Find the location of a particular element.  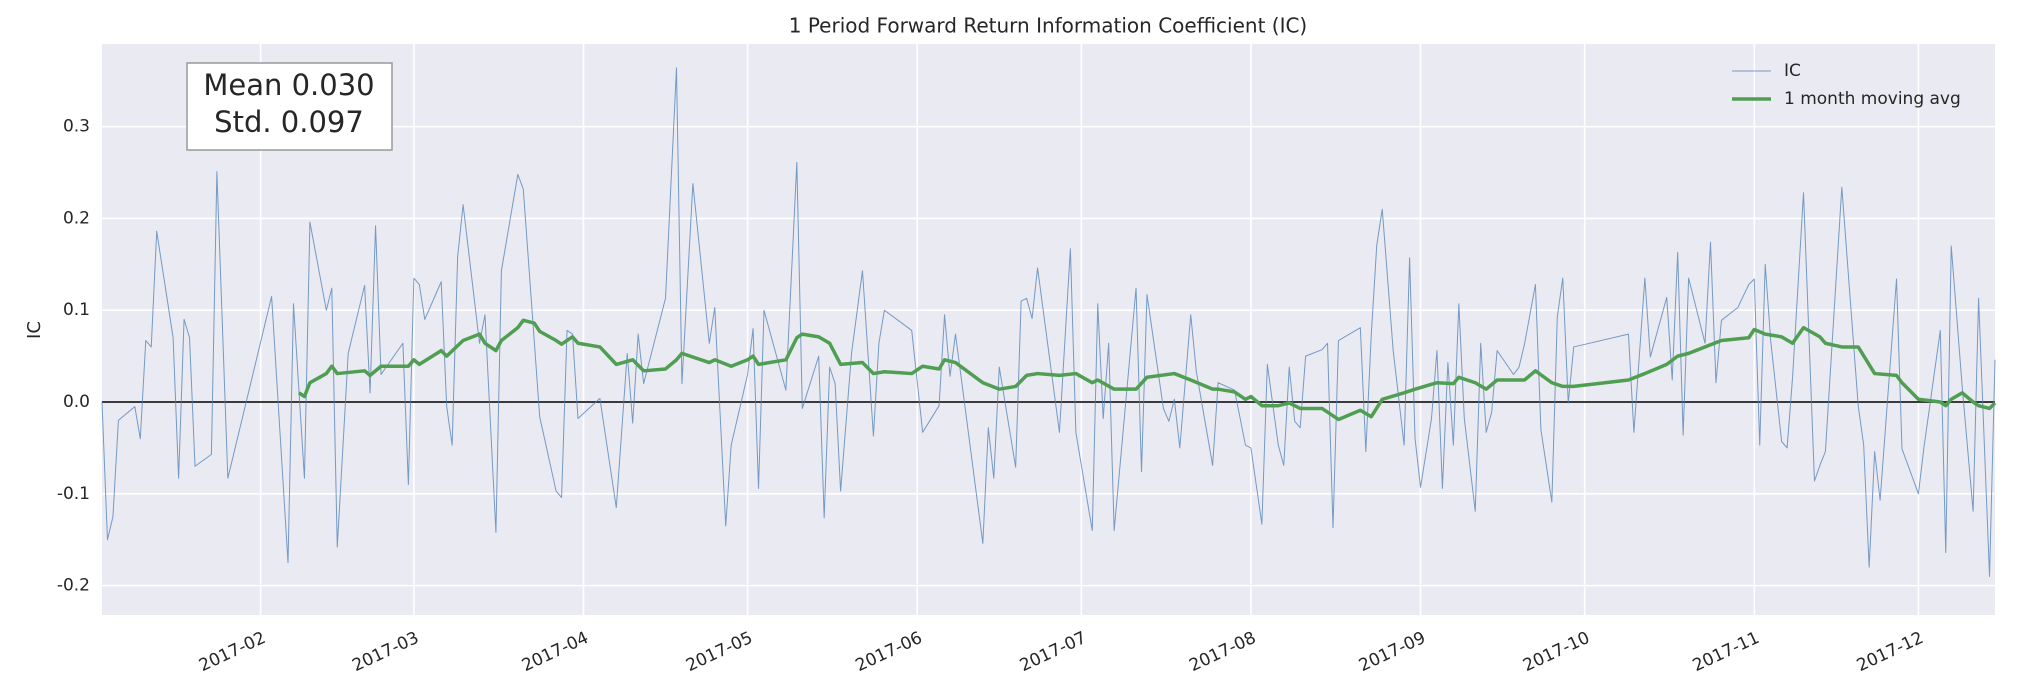

legend: IC 1 month moving avg is located at coordinates (1846, 85).